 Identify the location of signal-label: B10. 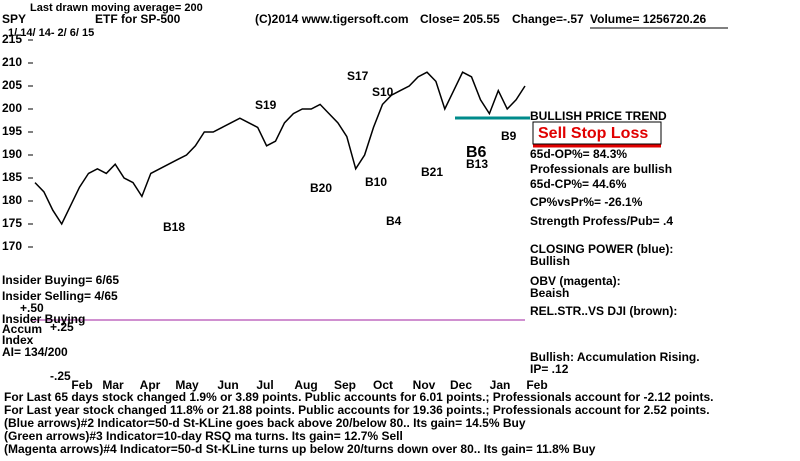
(376, 182).